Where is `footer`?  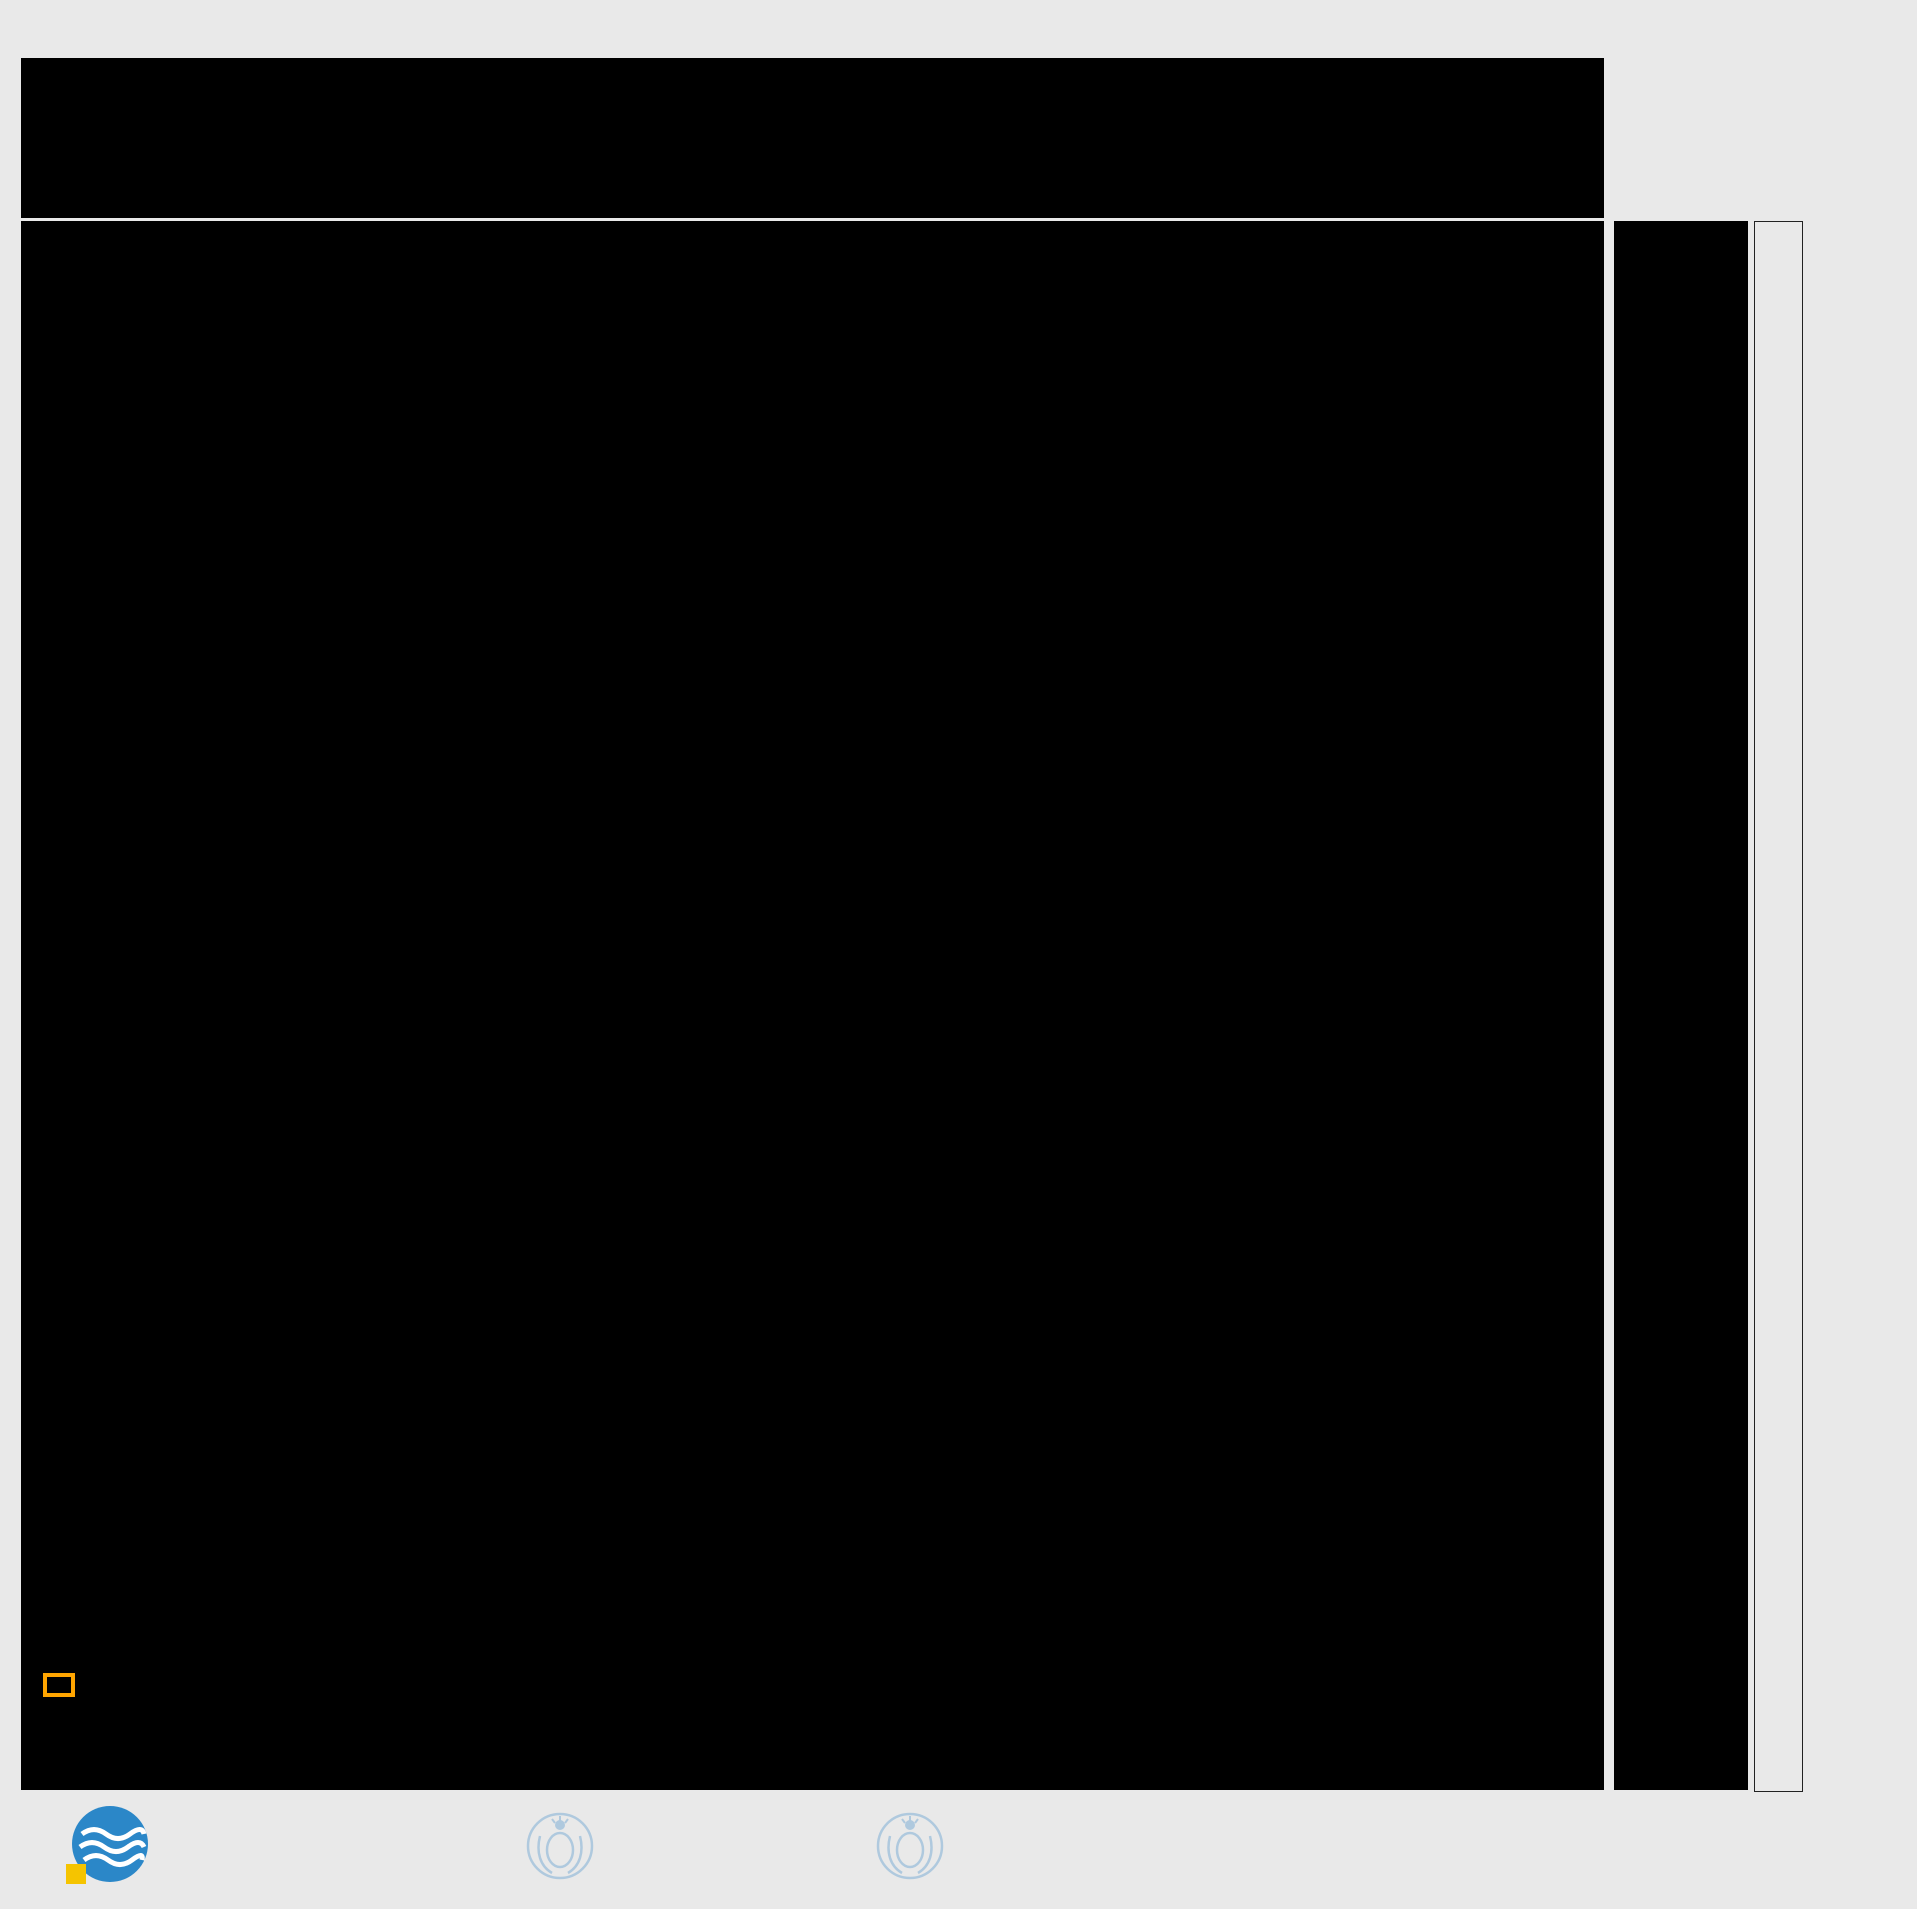
footer is located at coordinates (958, 1852).